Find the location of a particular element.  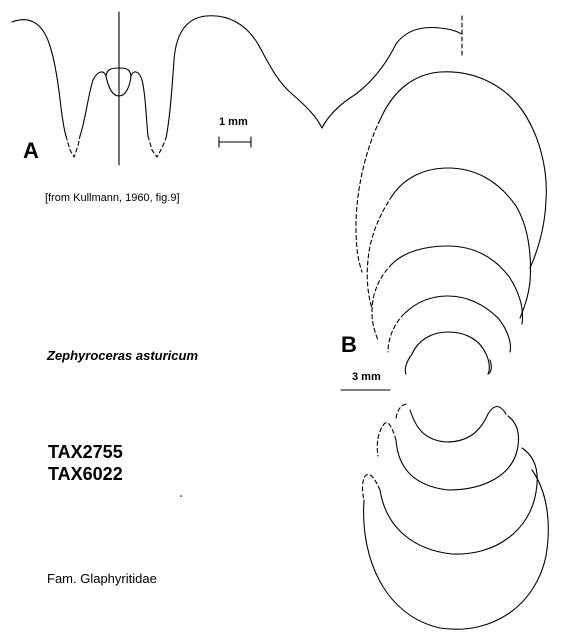

whorl-sections-lower is located at coordinates (455, 516).